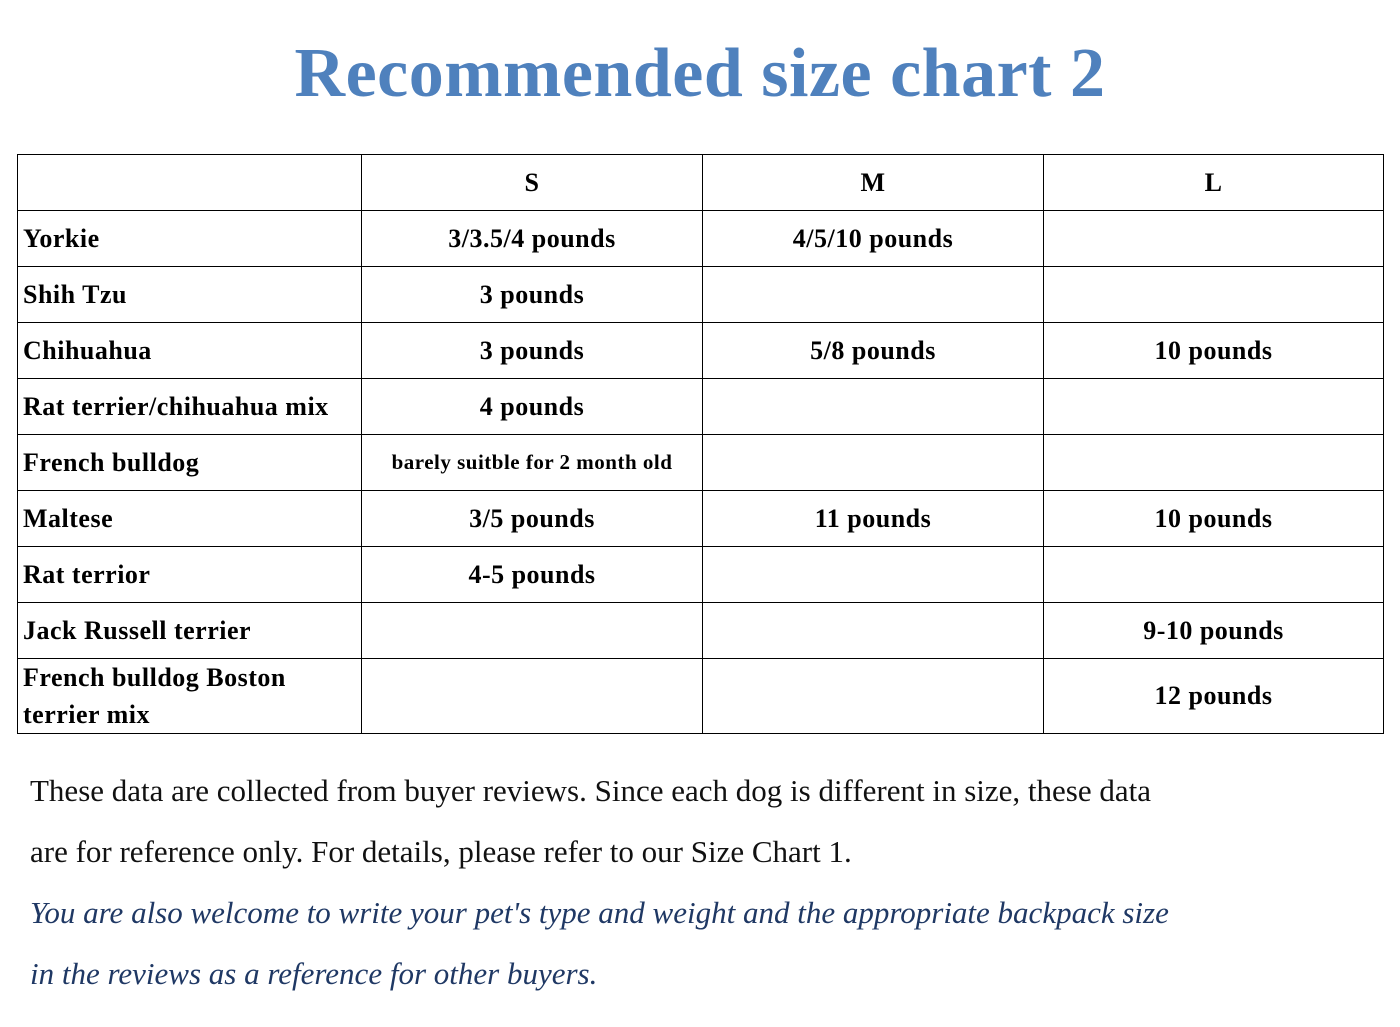 The height and width of the screenshot is (1027, 1400). I want to click on size-m-cell: 5/8 pounds, so click(873, 350).